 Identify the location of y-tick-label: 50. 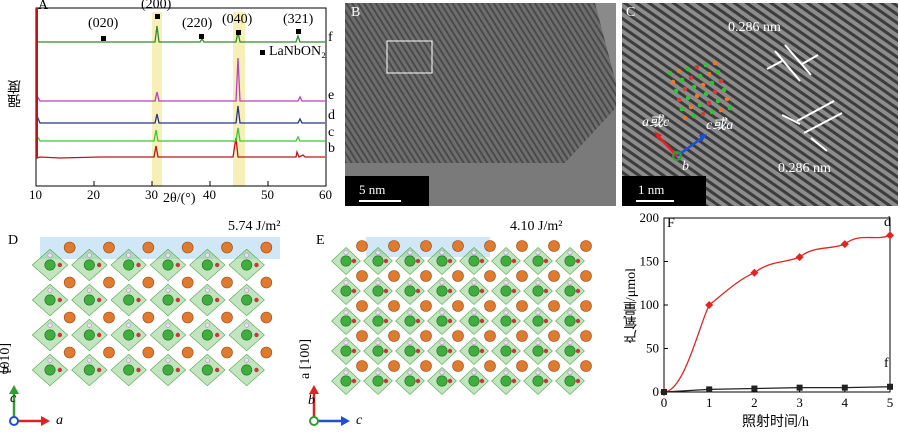
(652, 348).